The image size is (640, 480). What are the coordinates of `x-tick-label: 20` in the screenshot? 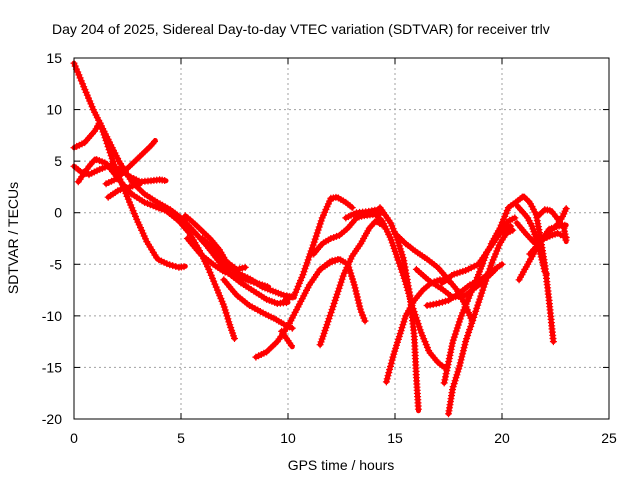 It's located at (502, 438).